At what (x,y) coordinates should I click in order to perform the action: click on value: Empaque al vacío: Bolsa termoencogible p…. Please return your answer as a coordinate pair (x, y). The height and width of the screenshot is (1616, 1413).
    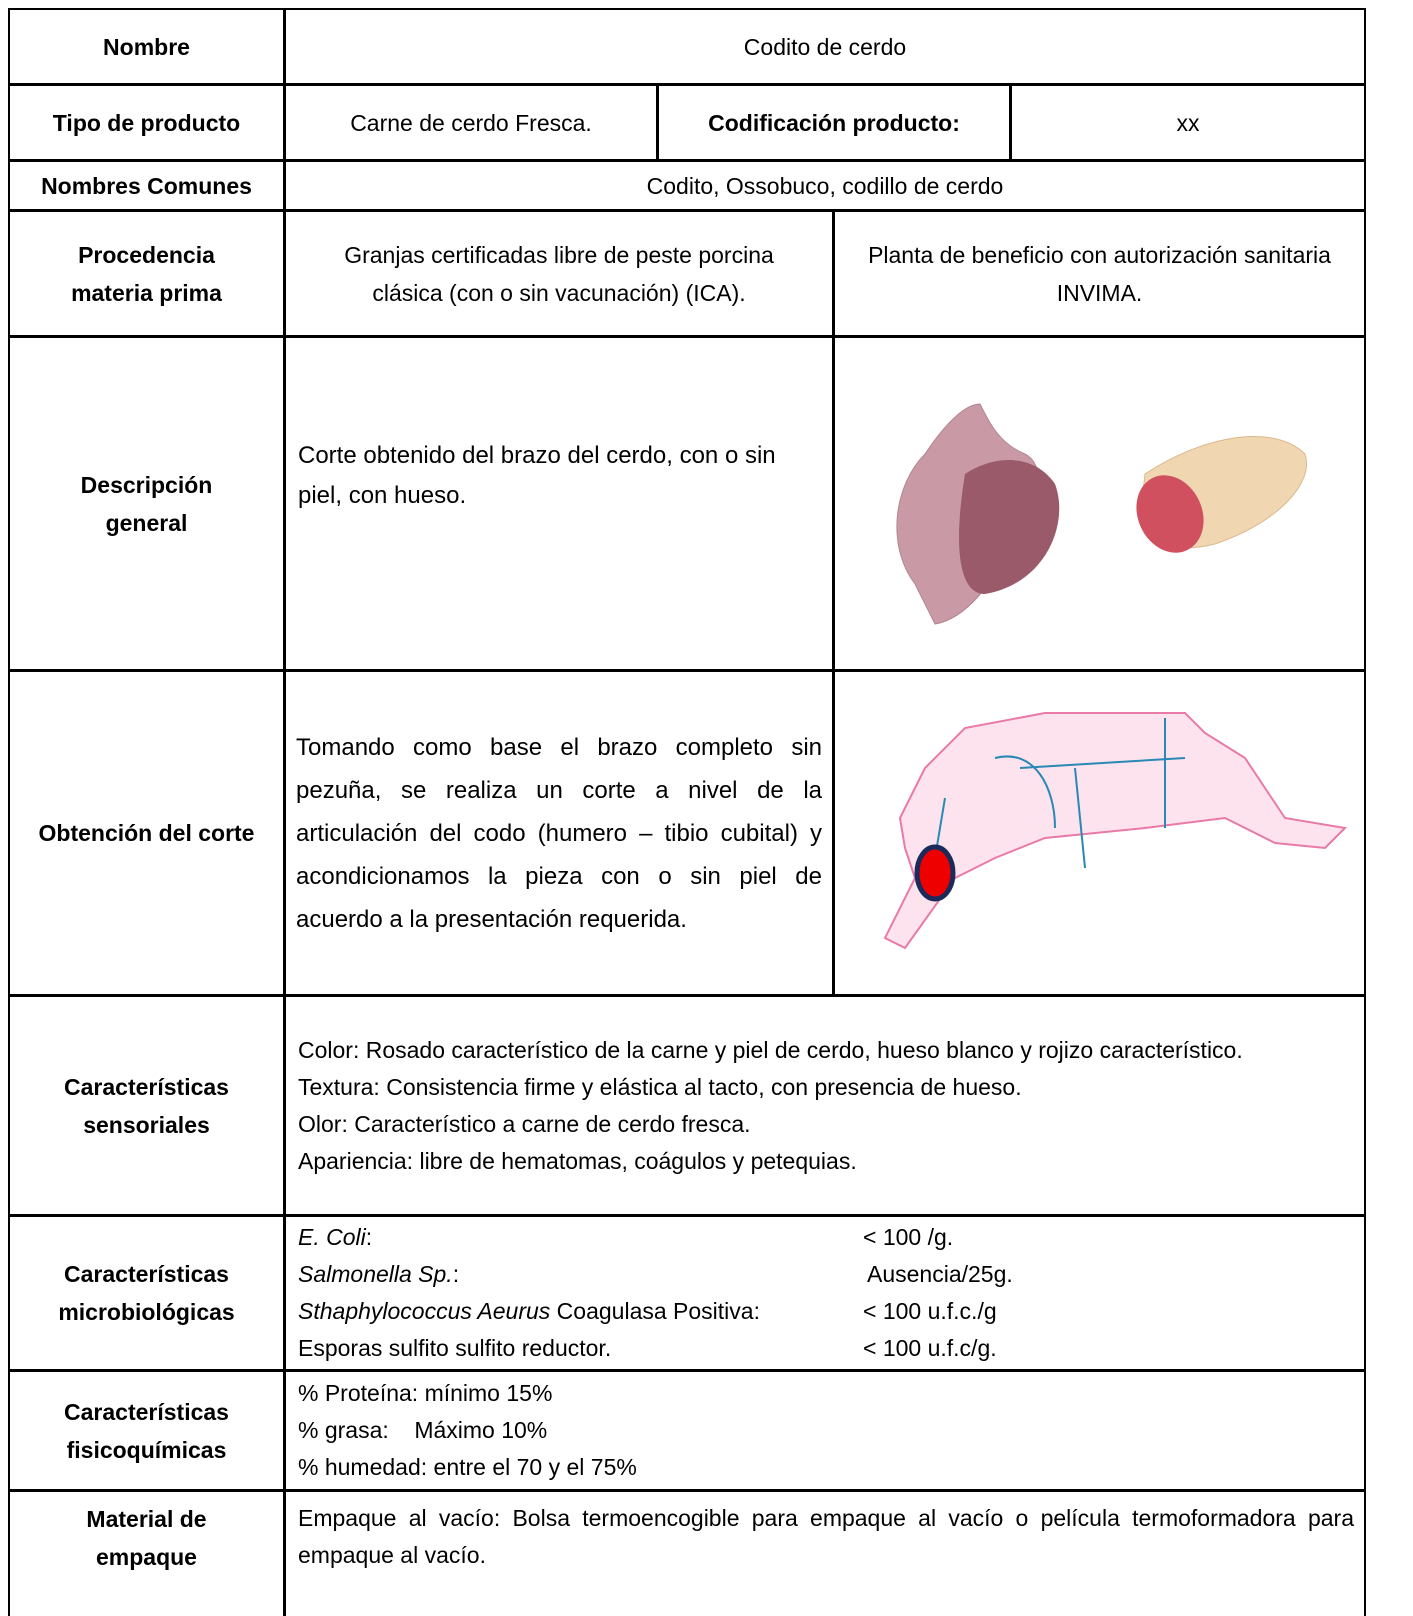
    Looking at the image, I should click on (825, 1553).